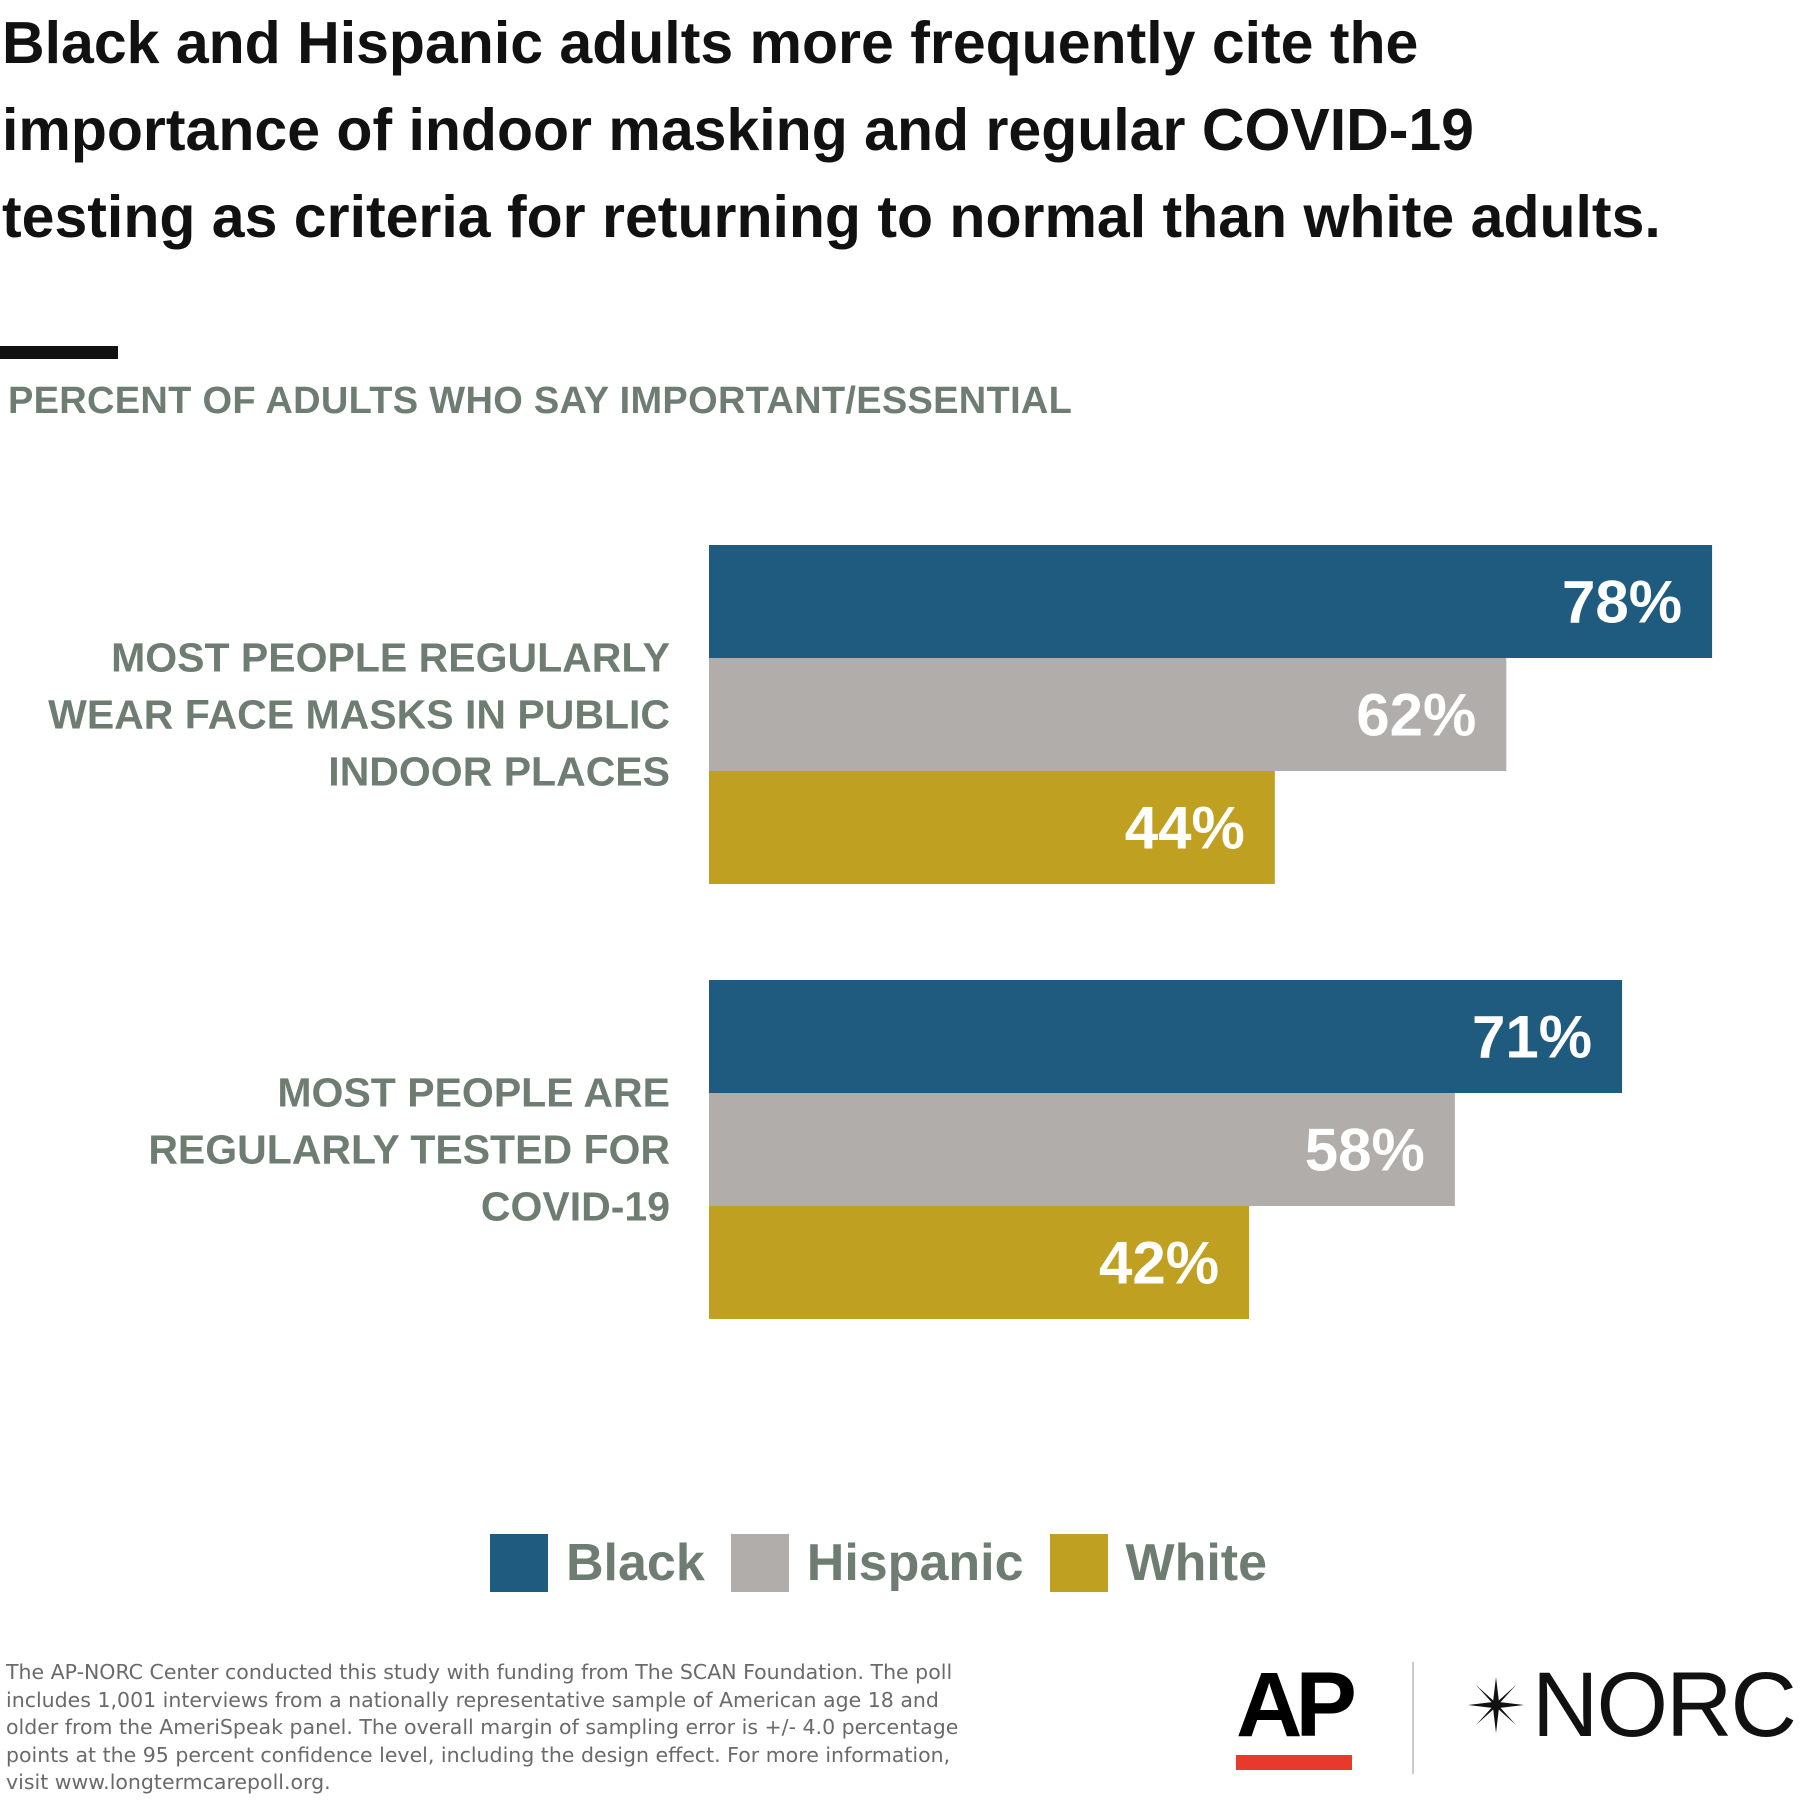  I want to click on ap-logo-underline, so click(1294, 1762).